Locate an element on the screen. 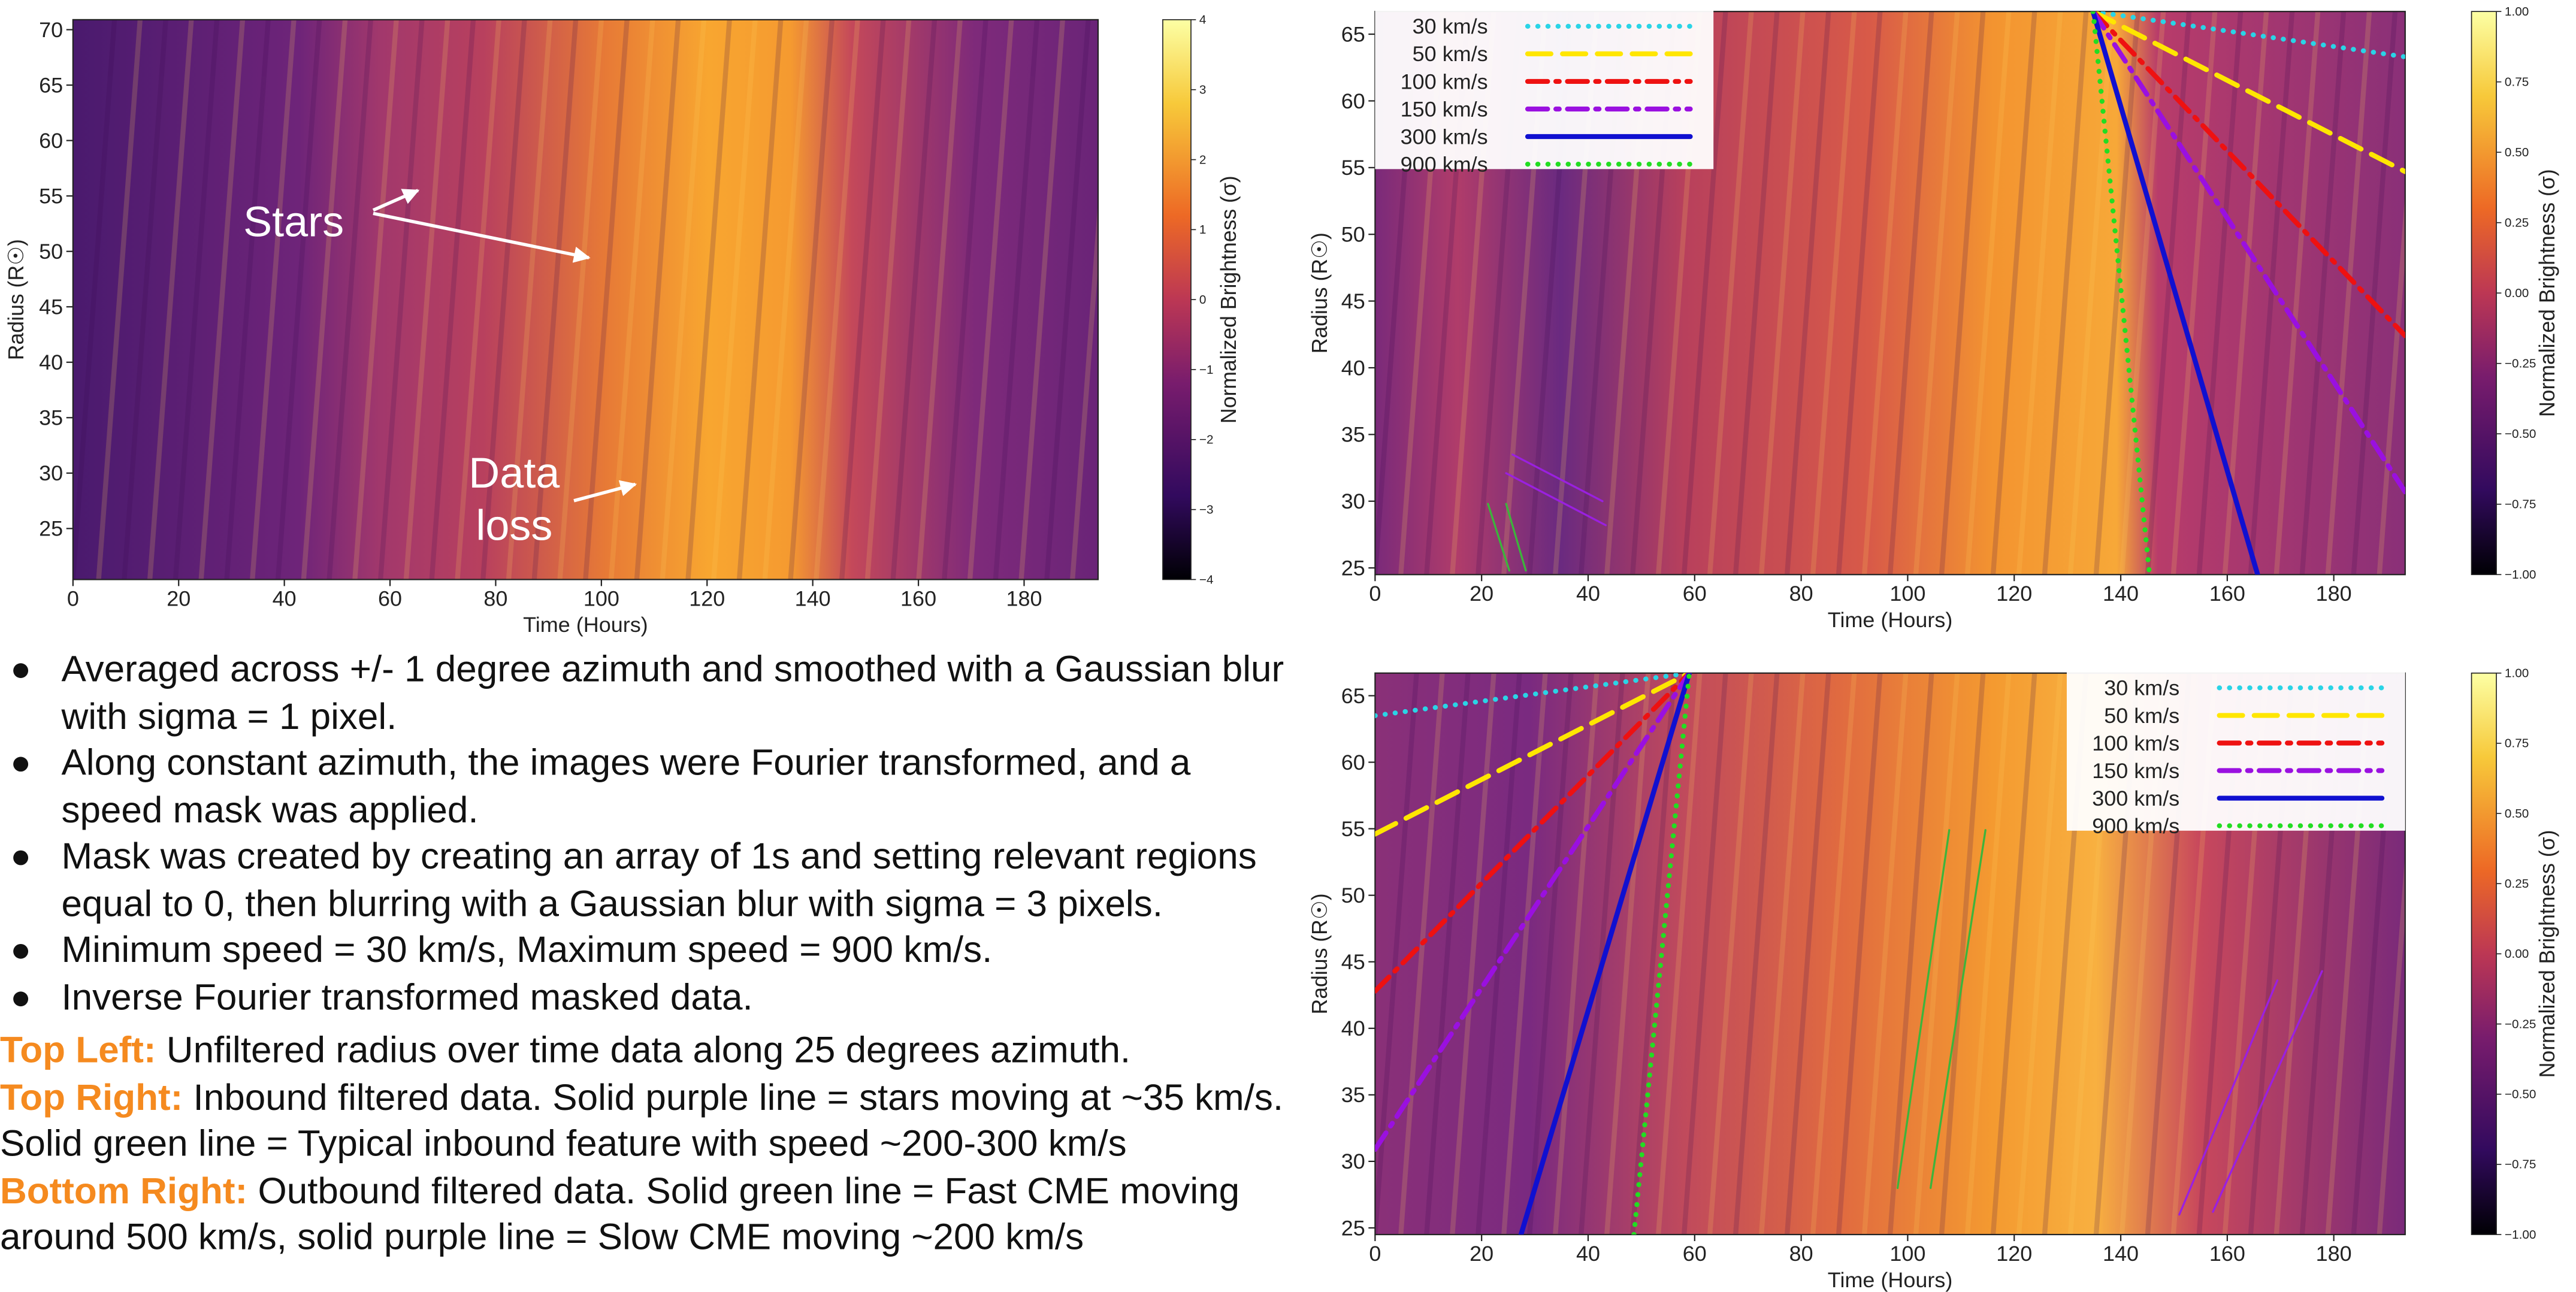 This screenshot has width=2576, height=1292. colorbar-tick-label: −3 is located at coordinates (1206, 510).